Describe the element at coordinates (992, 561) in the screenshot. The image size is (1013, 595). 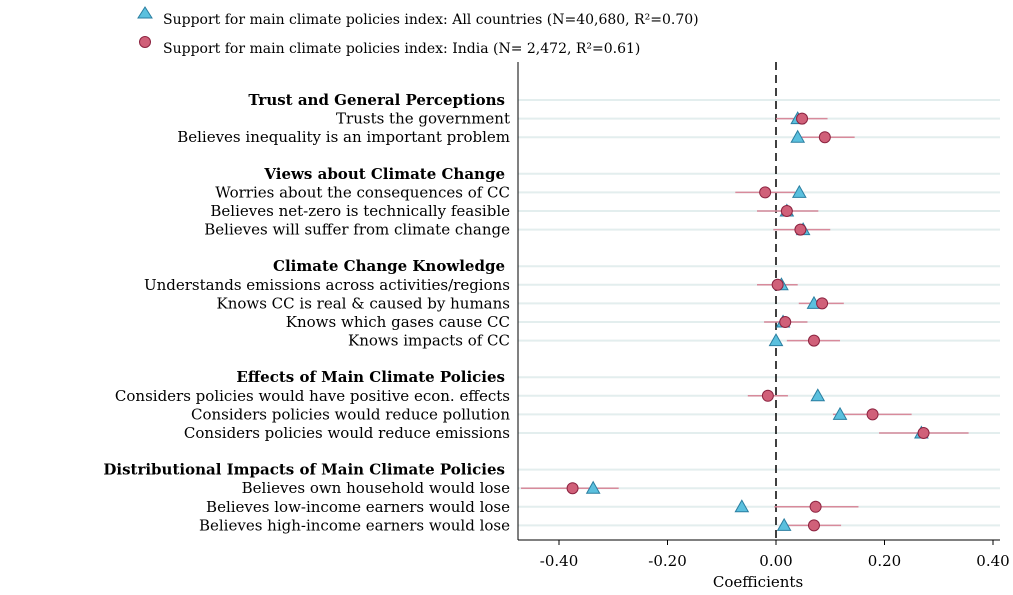
I see `x-tick-label: 0.40` at that location.